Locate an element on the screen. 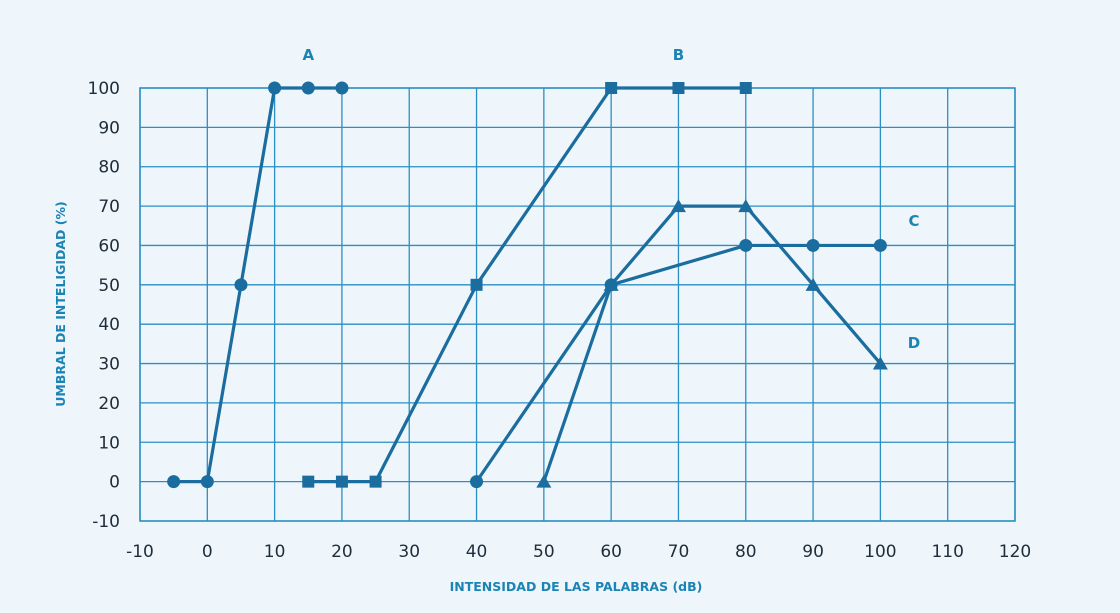  y-tick-label: 40 is located at coordinates (109, 325).